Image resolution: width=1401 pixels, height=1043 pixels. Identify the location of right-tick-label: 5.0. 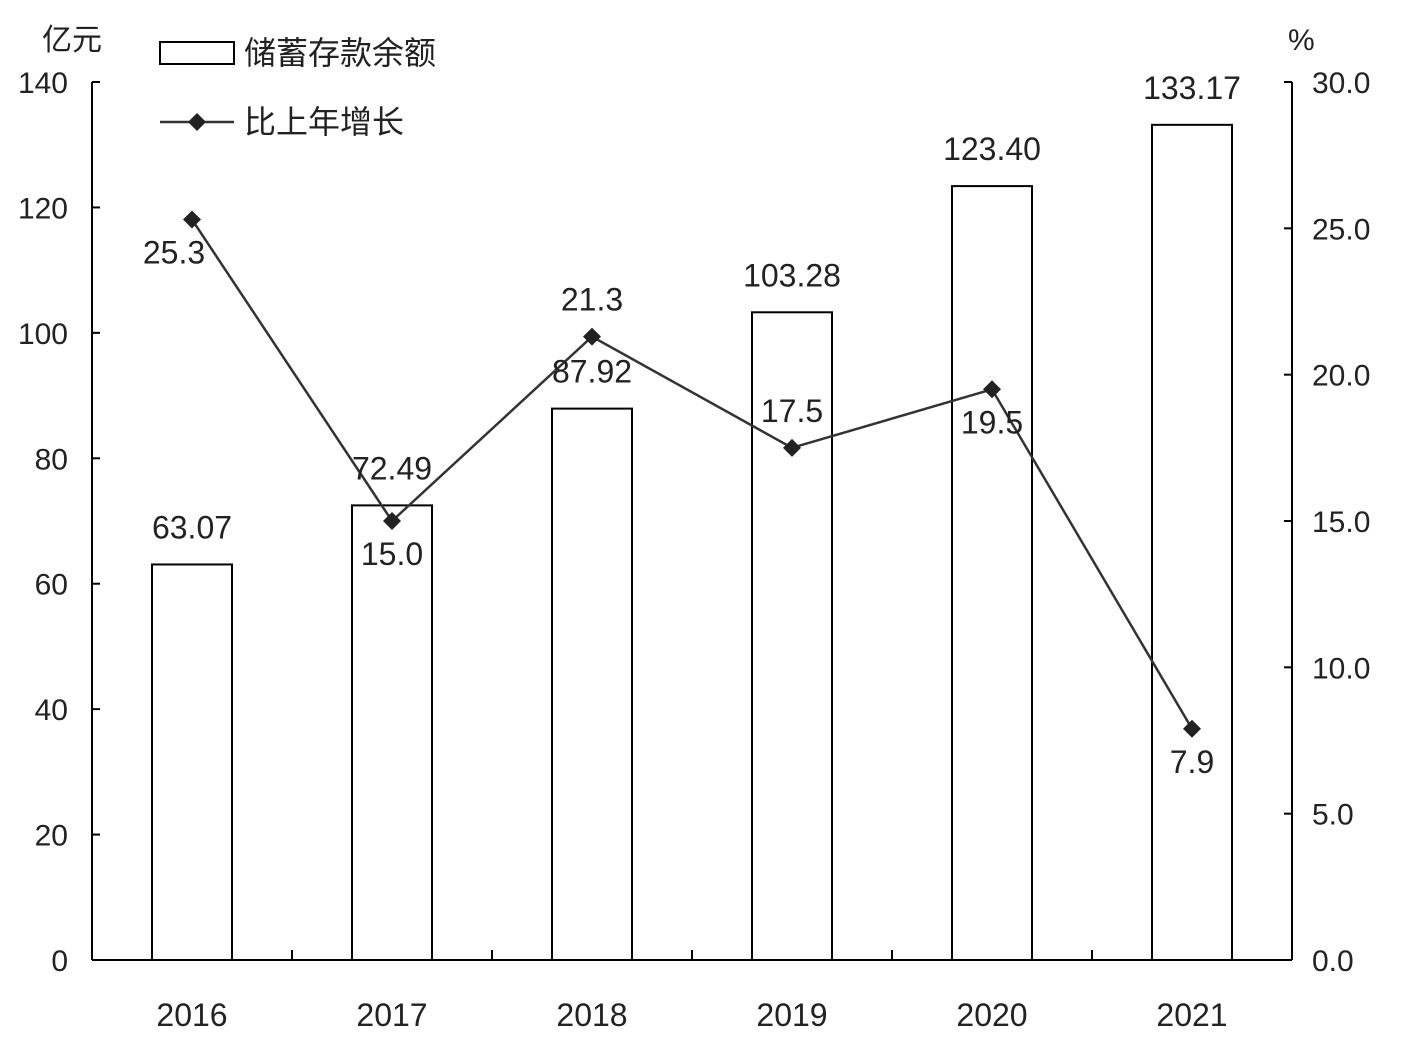
(1333, 815).